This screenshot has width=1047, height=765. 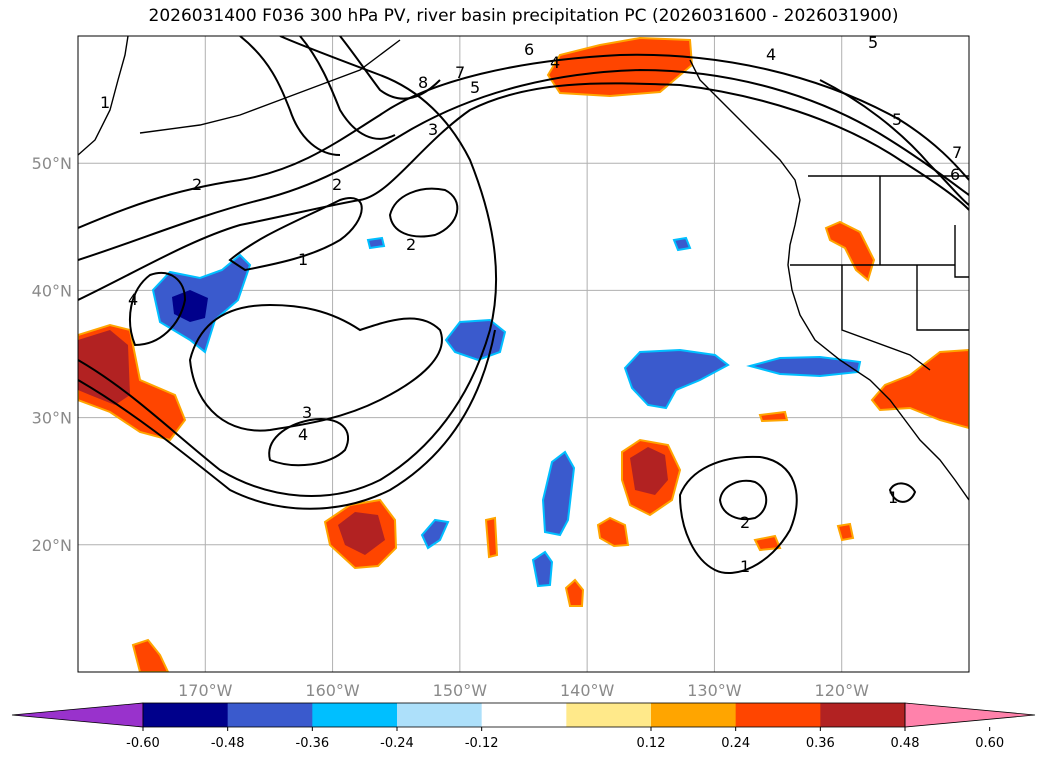 What do you see at coordinates (491, 537) in the screenshot?
I see `shade-positive-small6` at bounding box center [491, 537].